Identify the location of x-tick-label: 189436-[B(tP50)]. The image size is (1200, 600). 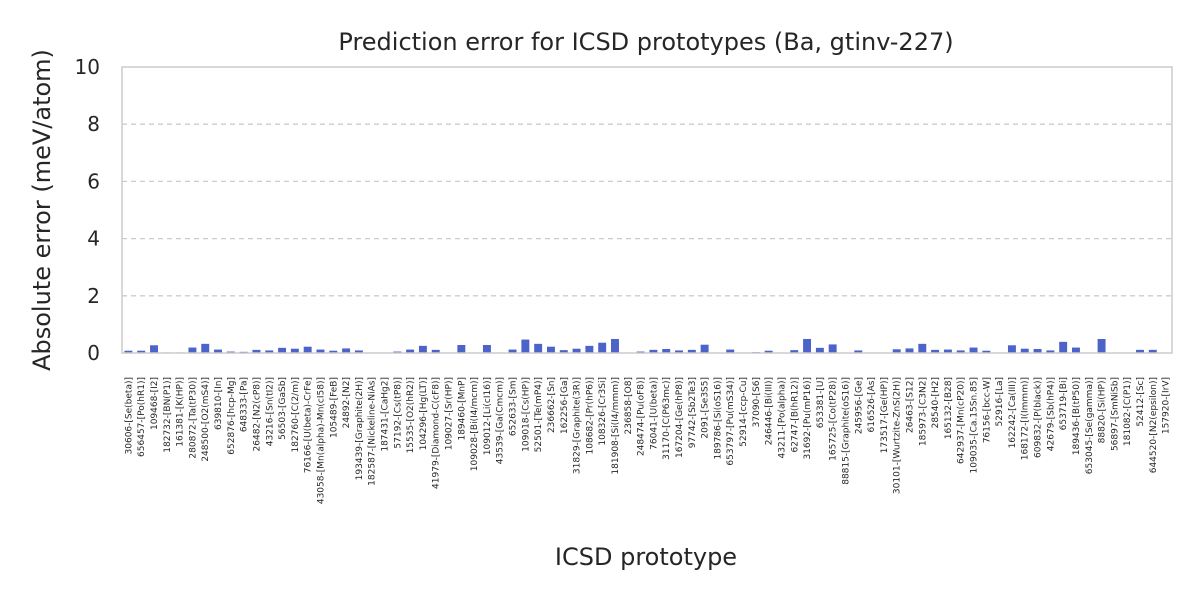
(1077, 416).